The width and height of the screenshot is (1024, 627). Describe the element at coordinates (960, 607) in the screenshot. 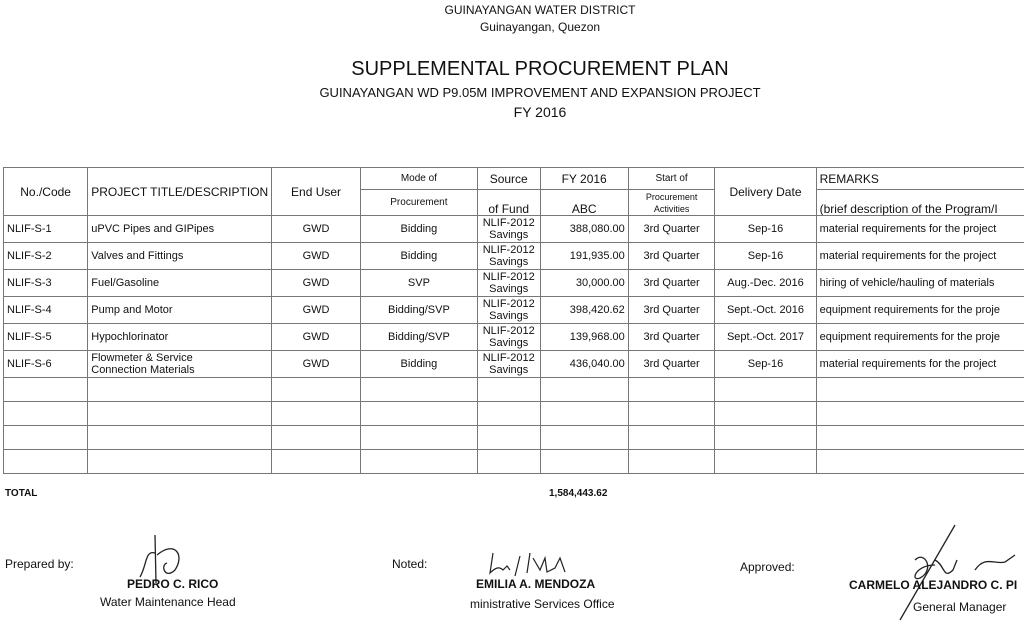

I see `approved-title: General Manager` at that location.